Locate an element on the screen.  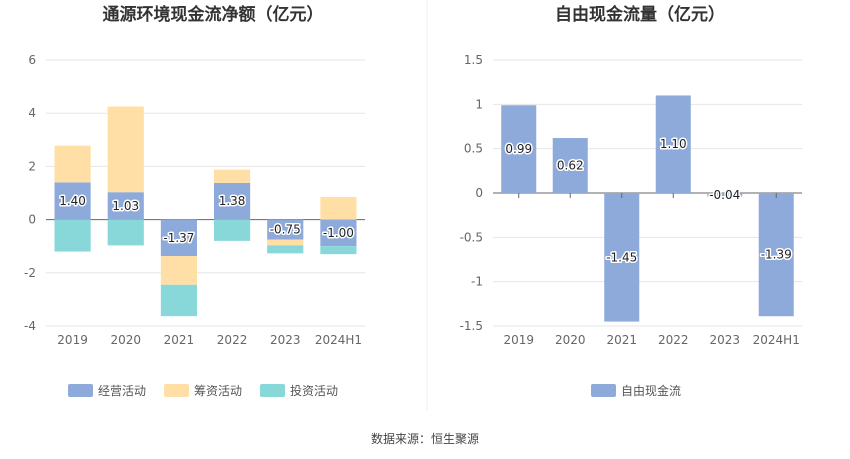
chart2-title: 自由现金流量（亿元） is located at coordinates (640, 14).